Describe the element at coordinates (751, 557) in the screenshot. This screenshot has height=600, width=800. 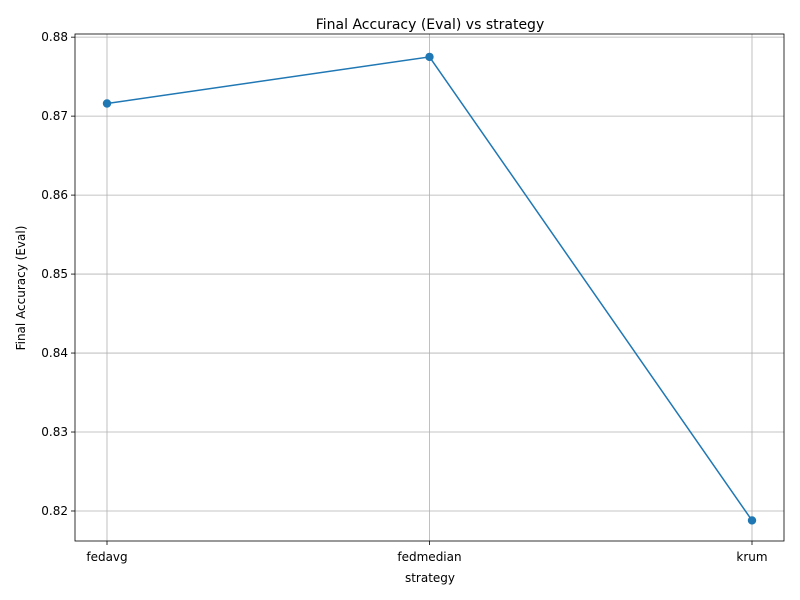
I see `x-tick-label: krum` at that location.